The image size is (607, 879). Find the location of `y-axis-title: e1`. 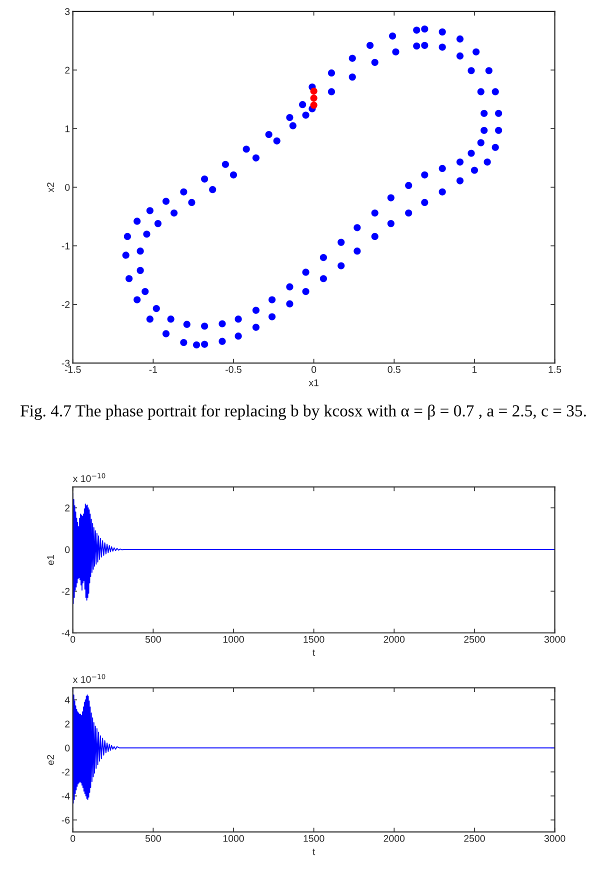

y-axis-title: e1 is located at coordinates (50, 559).